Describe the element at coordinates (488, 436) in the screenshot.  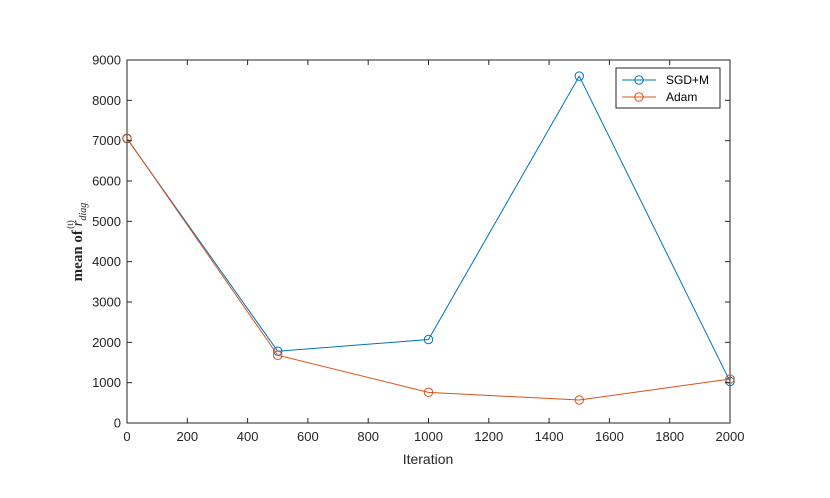
I see `x-tick-label: 1200` at that location.